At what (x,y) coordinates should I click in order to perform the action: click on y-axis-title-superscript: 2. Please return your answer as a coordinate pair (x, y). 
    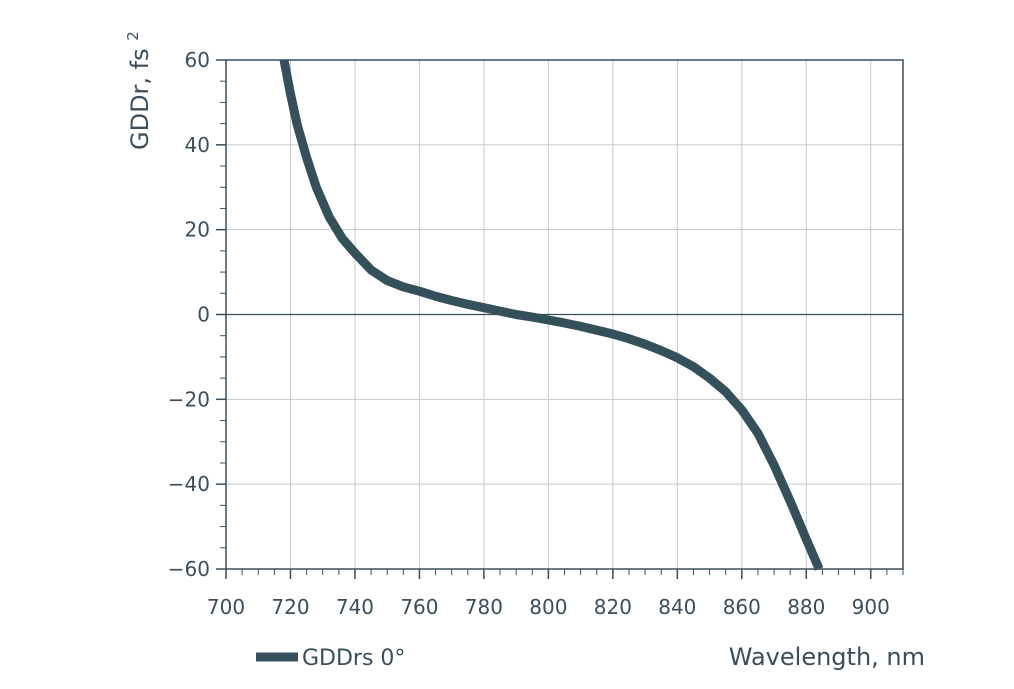
    Looking at the image, I should click on (133, 36).